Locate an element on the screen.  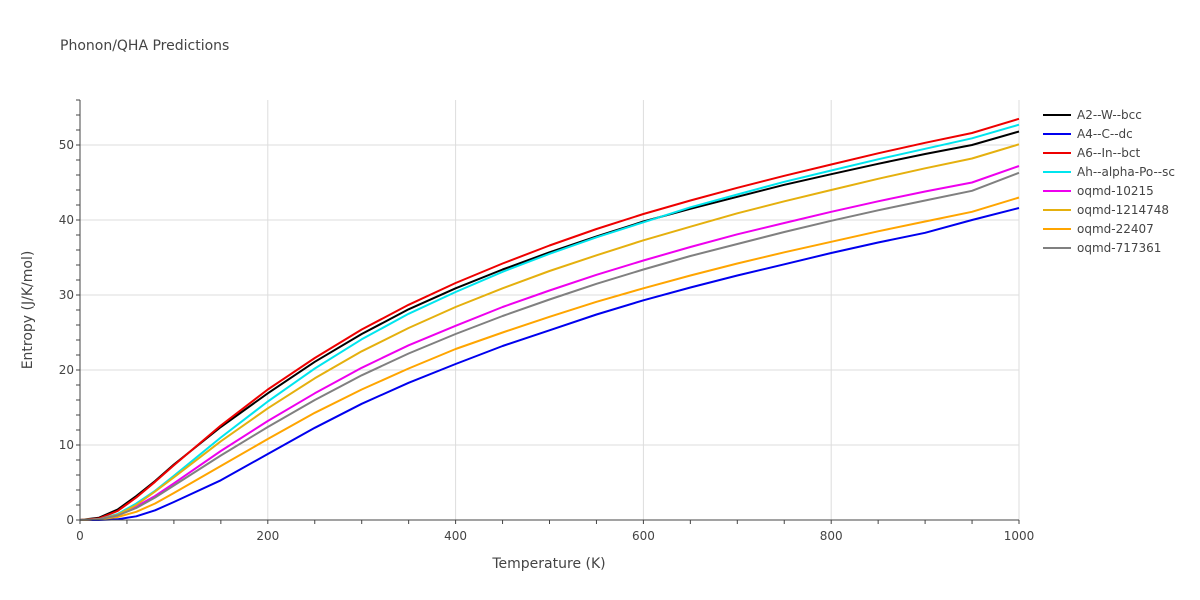
legend-label: A4--C--dc is located at coordinates (1105, 134).